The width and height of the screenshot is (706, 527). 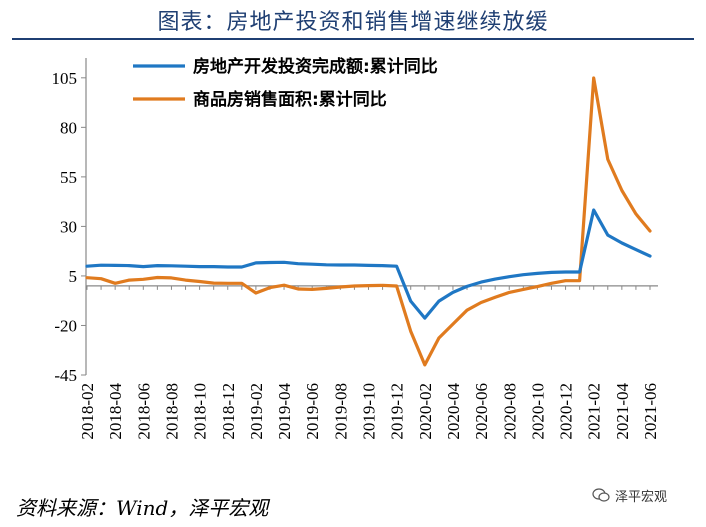 I want to click on page-title: 图表：房地产投资和销售增速继续放缓, so click(x=353, y=22).